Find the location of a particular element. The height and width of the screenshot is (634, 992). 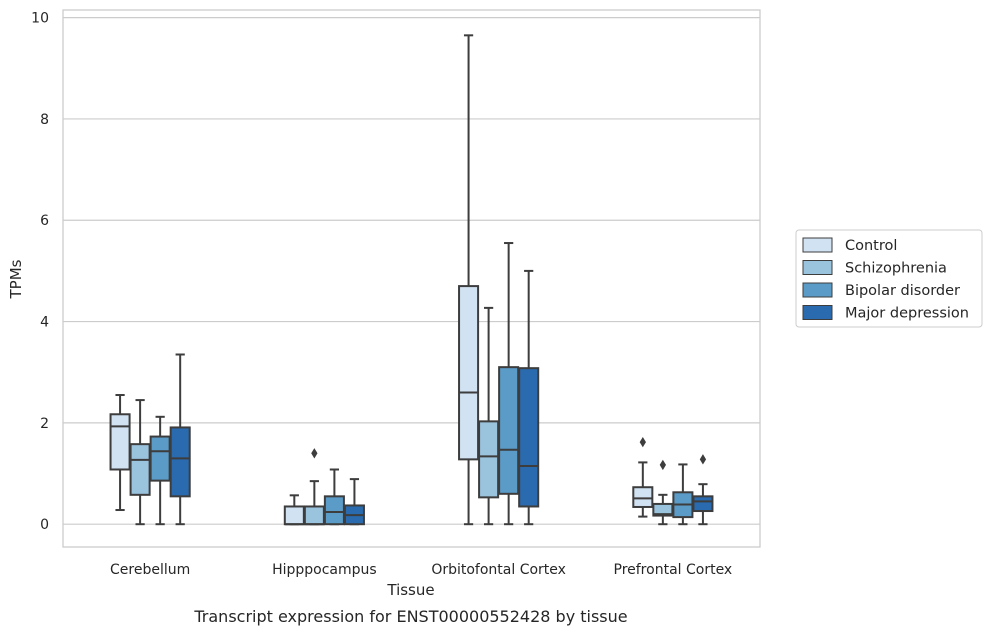

x-tick-label: Hipppocampus is located at coordinates (324, 570).